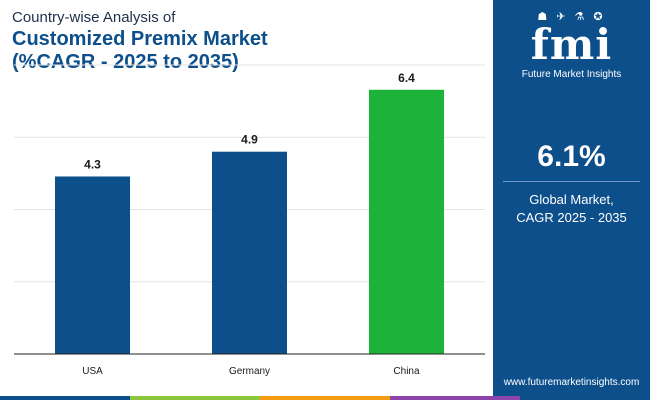 This screenshot has height=400, width=650. I want to click on logo-text: fmi, so click(571, 44).